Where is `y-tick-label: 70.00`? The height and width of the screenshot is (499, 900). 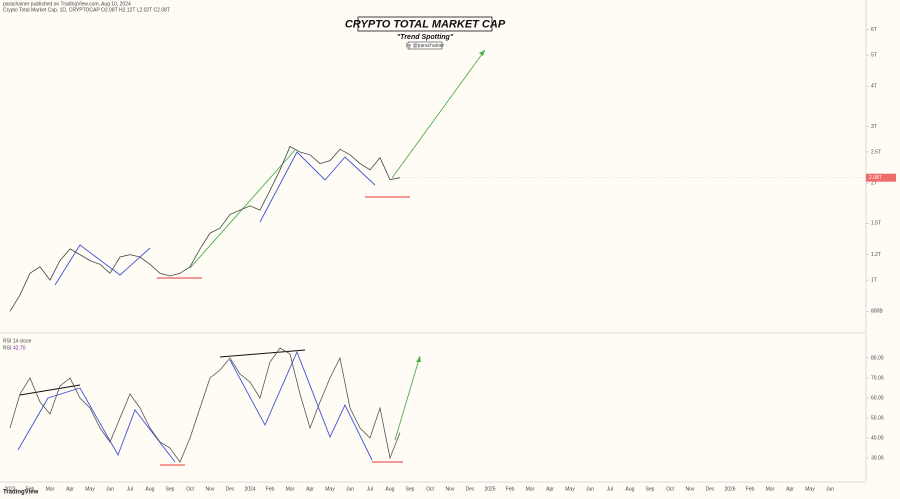
y-tick-label: 70.00 is located at coordinates (877, 378).